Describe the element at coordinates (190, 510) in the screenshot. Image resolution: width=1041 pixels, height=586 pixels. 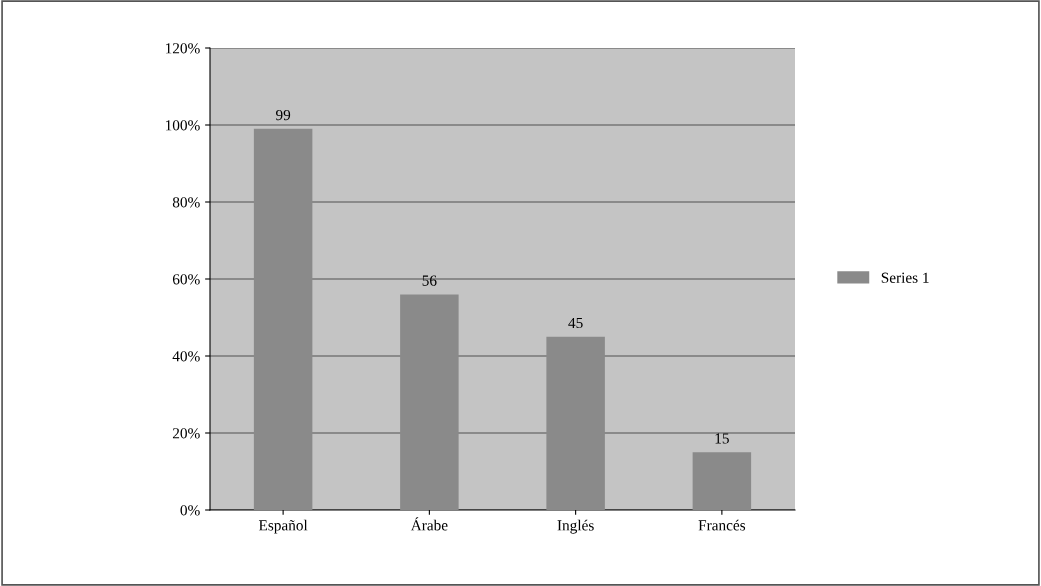
I see `y-tick-label: 0%` at that location.